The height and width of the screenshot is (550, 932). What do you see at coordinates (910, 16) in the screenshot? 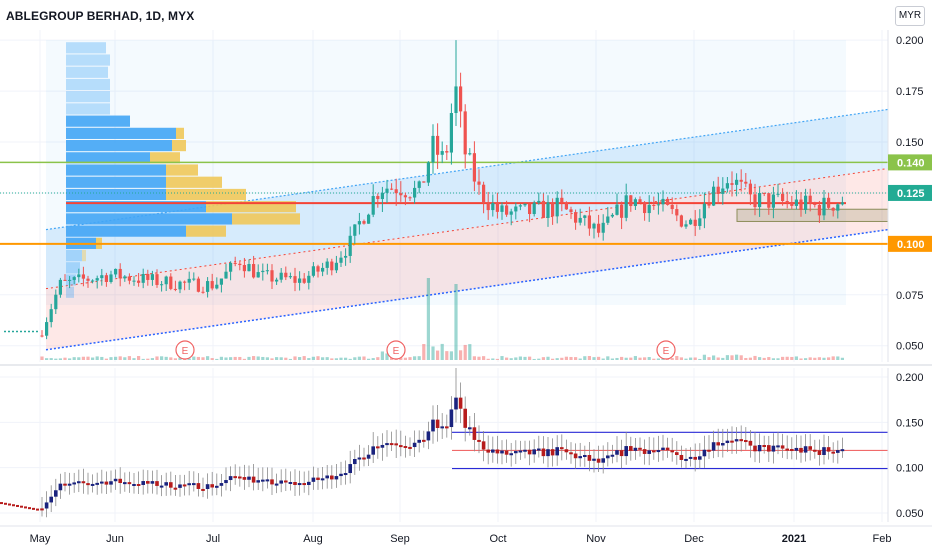
I see `currency-button: MYR` at bounding box center [910, 16].